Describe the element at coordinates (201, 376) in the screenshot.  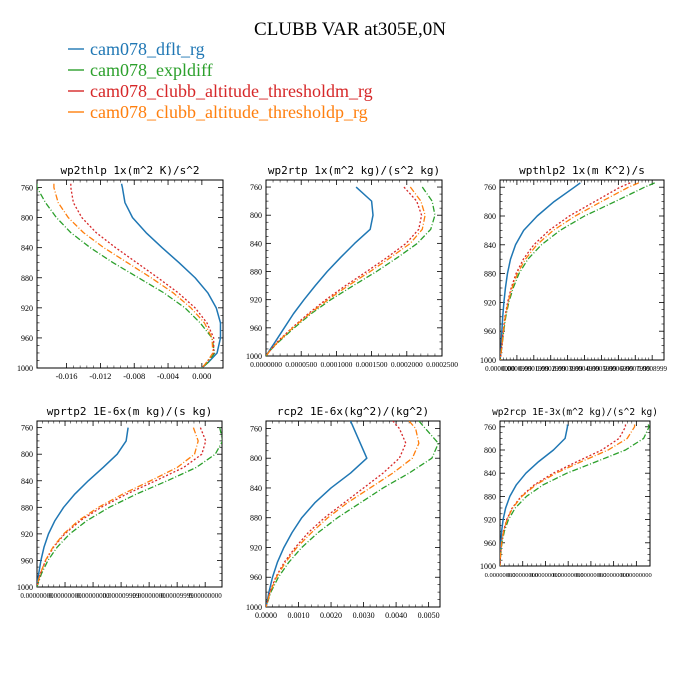
I see `x-tick-label: 0.000` at that location.